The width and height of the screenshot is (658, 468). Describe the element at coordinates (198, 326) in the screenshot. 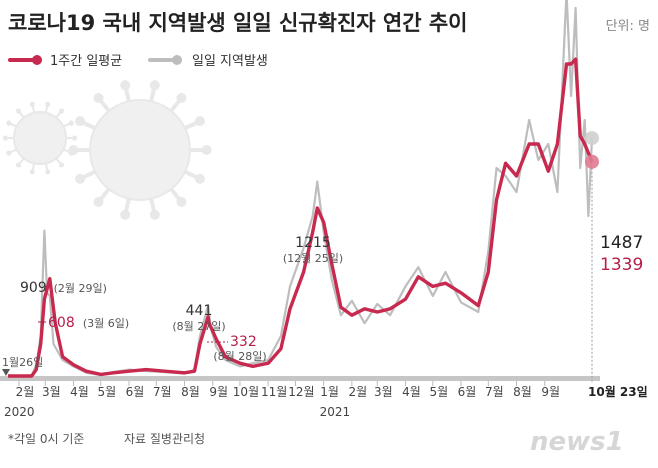

I see `annotation-441-date: (8월 27일)` at that location.